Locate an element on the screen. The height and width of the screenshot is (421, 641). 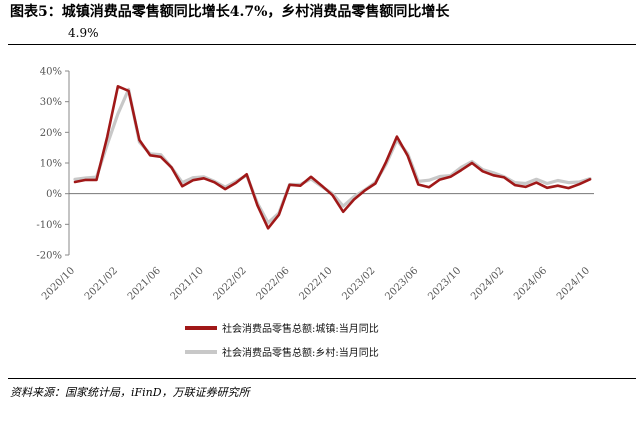
y-tick-label: 40% is located at coordinates (51, 72).